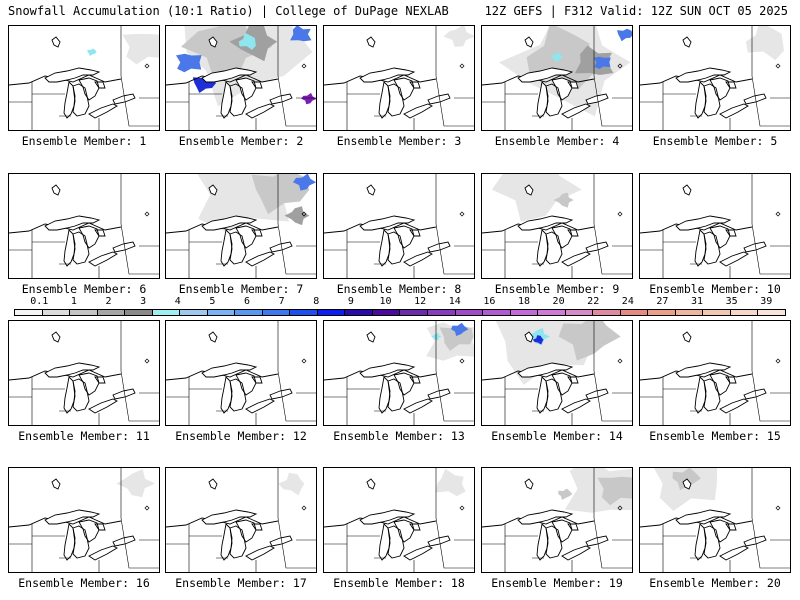 The width and height of the screenshot is (800, 600). Describe the element at coordinates (399, 289) in the screenshot. I see `member-caption: Ensemble Member: 8` at that location.